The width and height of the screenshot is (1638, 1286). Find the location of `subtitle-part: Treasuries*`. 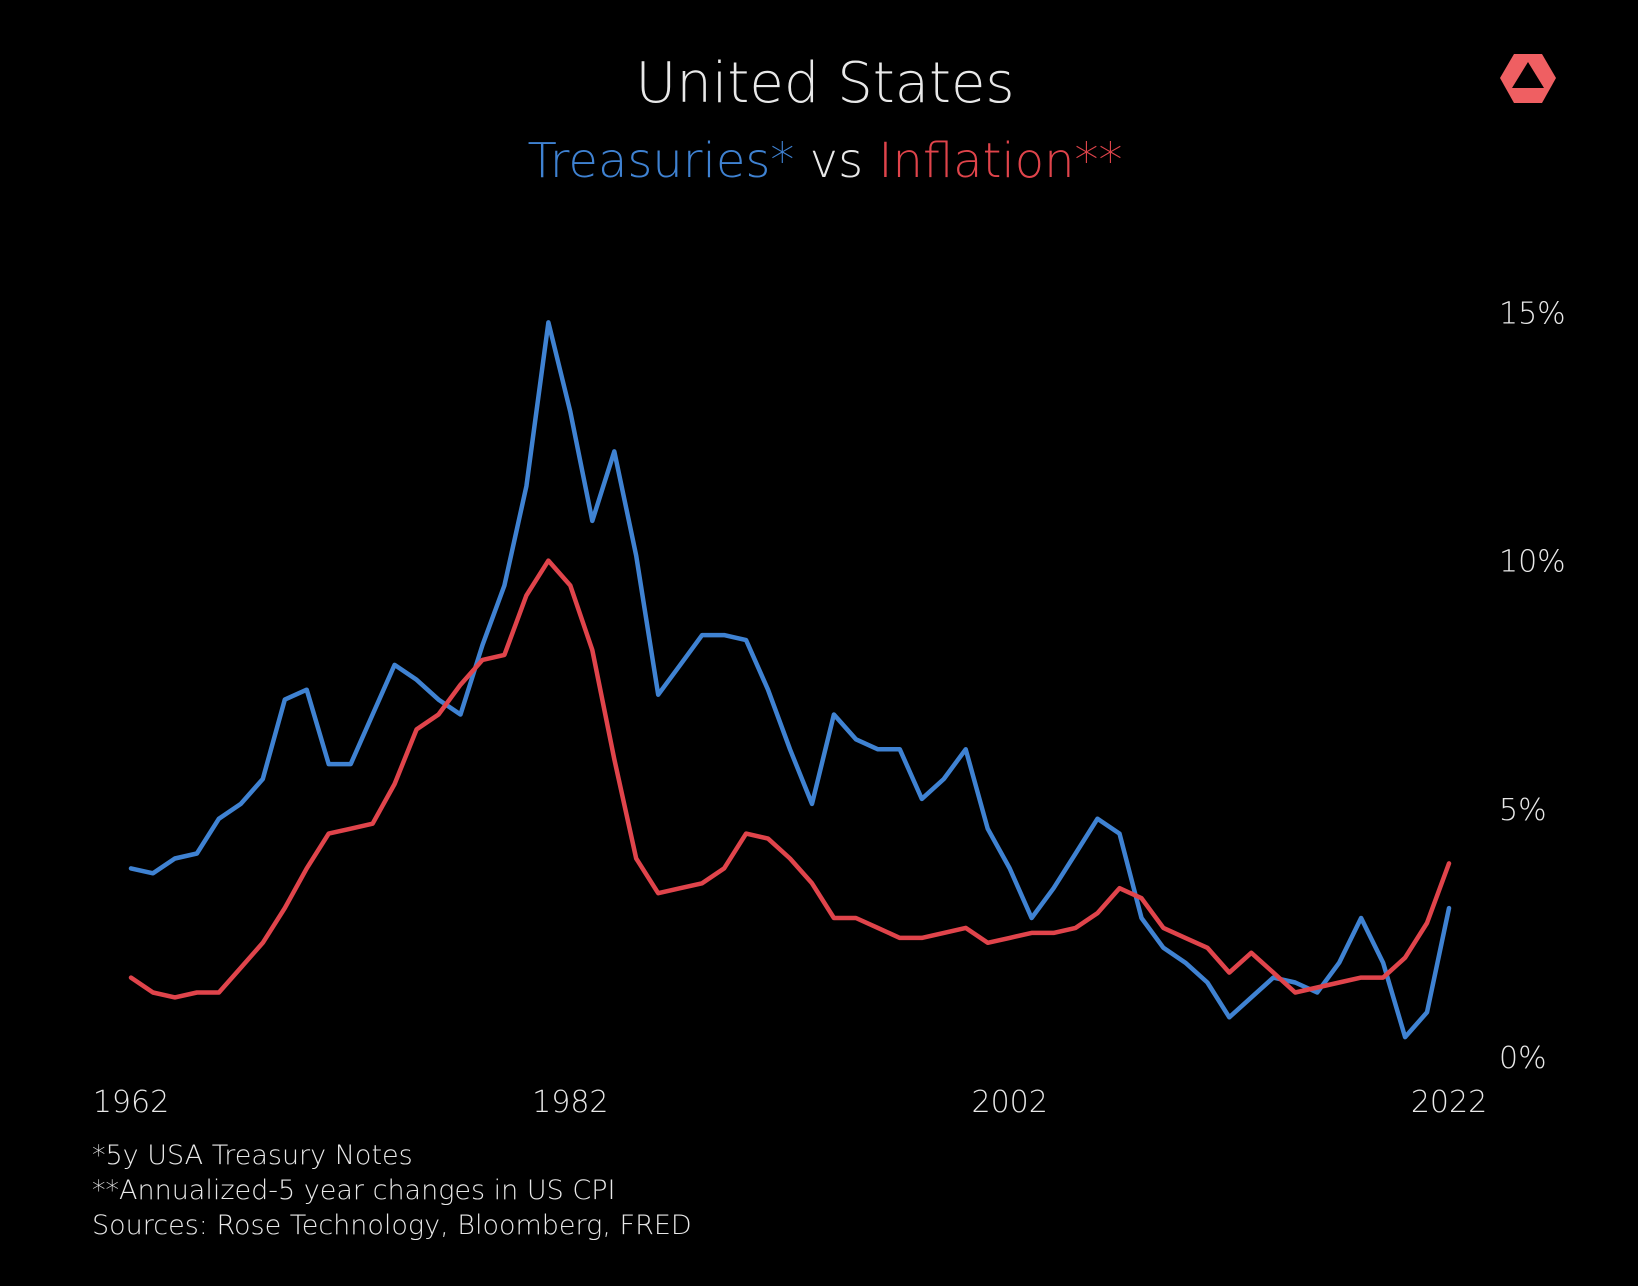

subtitle-part: Treasuries* is located at coordinates (660, 161).